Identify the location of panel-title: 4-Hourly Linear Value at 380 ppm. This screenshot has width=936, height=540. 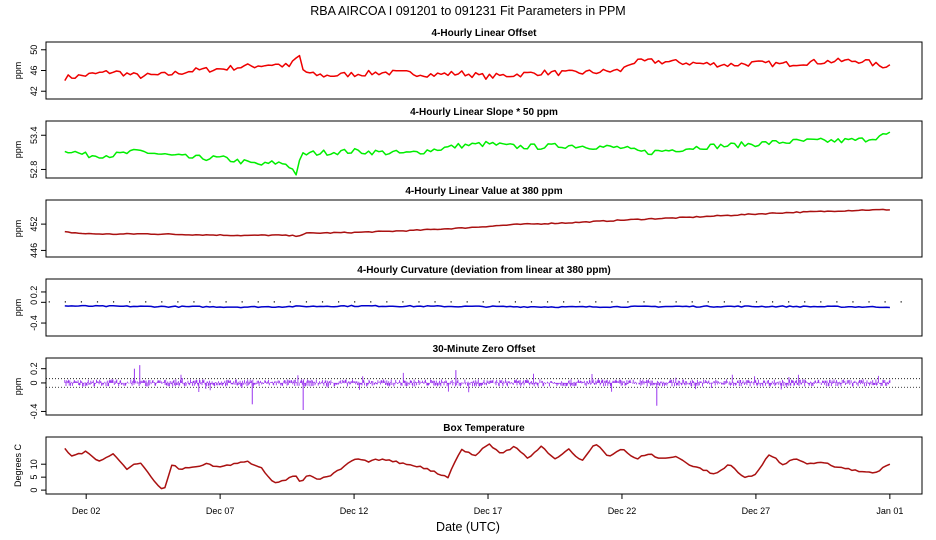
(483, 191).